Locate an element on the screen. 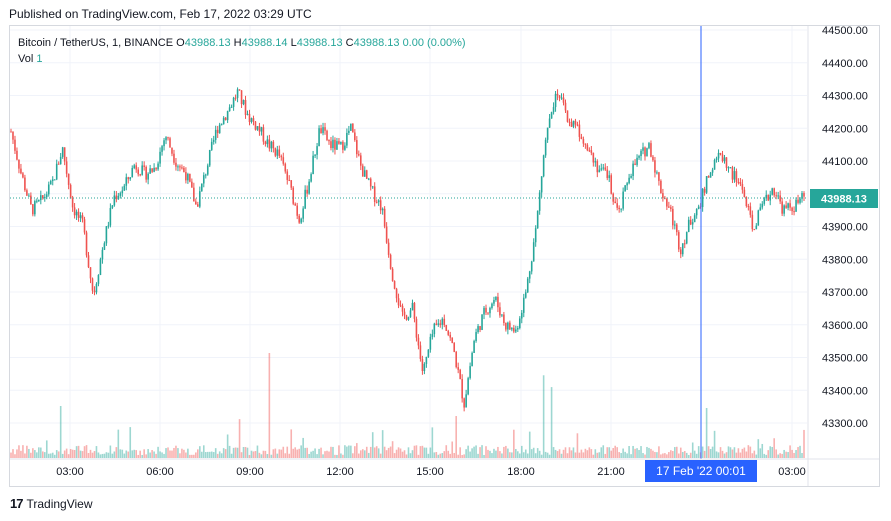  crosshair-time-text: 17 Feb '22 00:01 is located at coordinates (701, 471).